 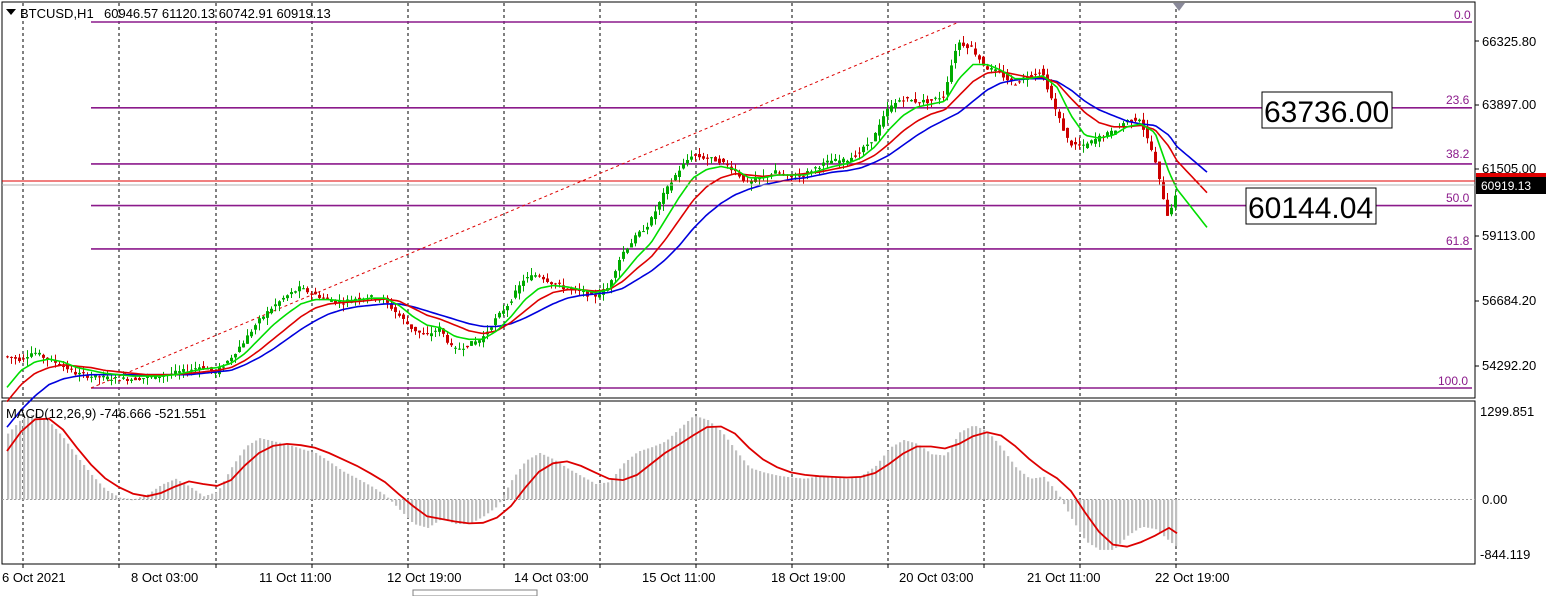 What do you see at coordinates (1453, 381) in the screenshot?
I see `fib-label-100: 100.0` at bounding box center [1453, 381].